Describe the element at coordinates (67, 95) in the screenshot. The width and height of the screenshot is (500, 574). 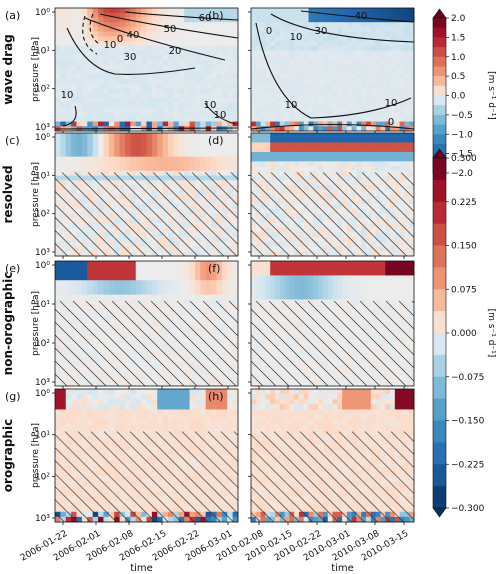
I see `contour-label: 10` at that location.